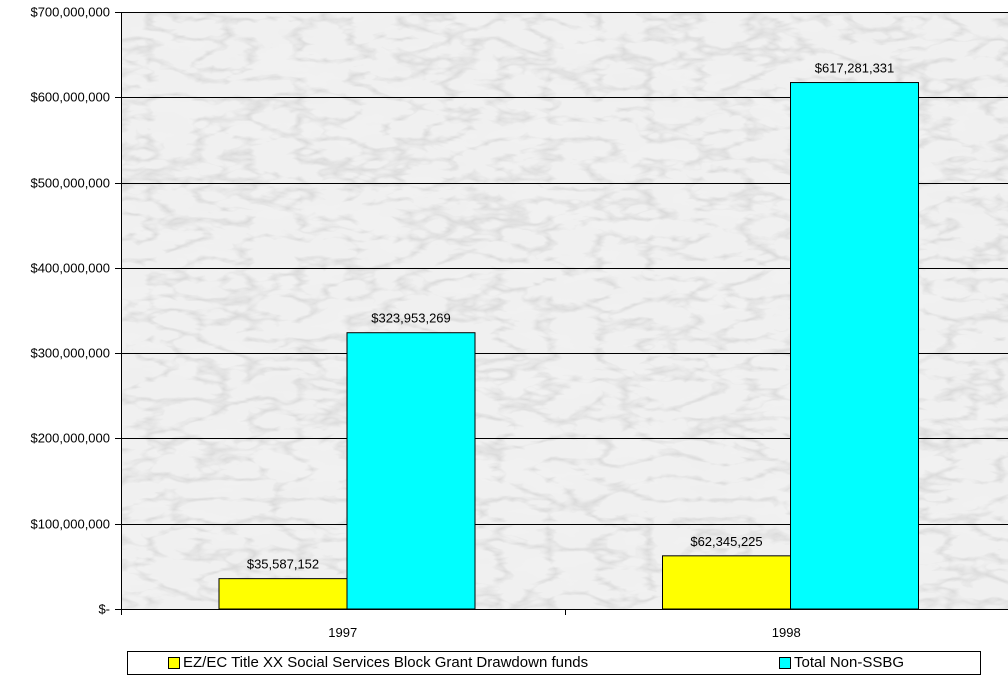 This screenshot has width=1008, height=680. What do you see at coordinates (70, 183) in the screenshot?
I see `y-tick-label: $500,000,000` at bounding box center [70, 183].